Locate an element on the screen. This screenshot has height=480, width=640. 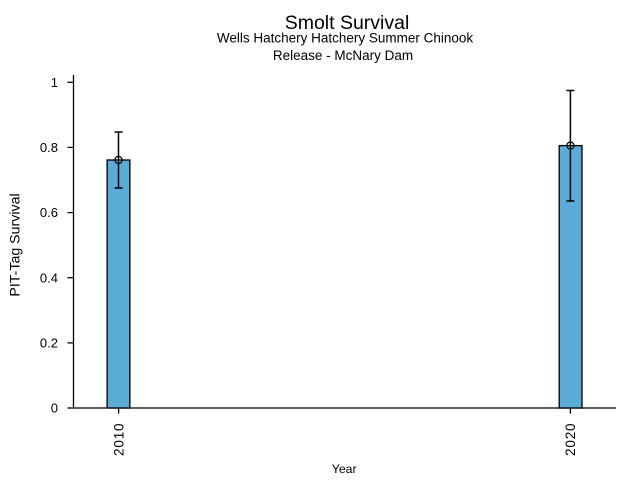
svg-text: 0.4 is located at coordinates (49, 277).